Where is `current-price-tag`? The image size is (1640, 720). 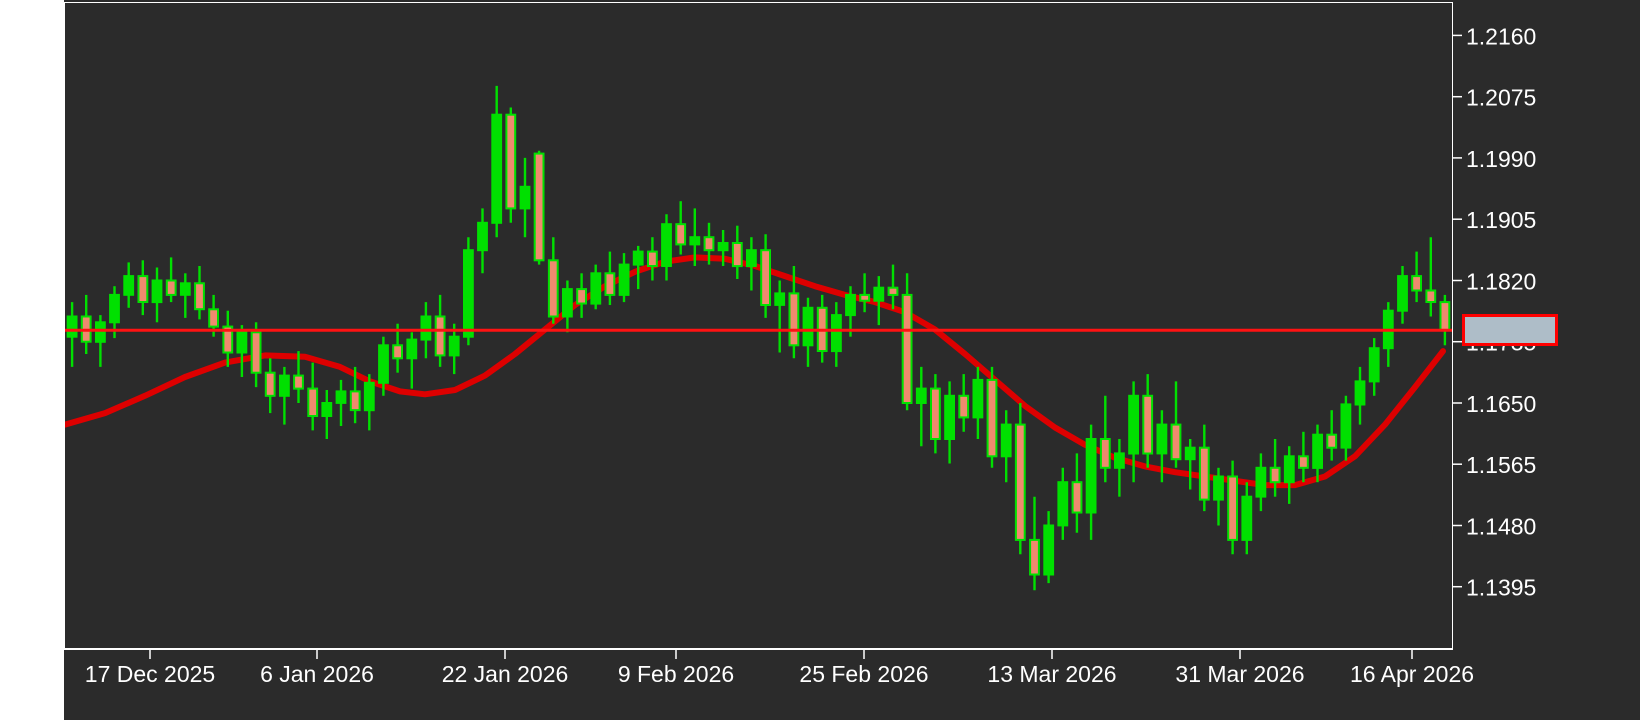 current-price-tag is located at coordinates (1510, 330).